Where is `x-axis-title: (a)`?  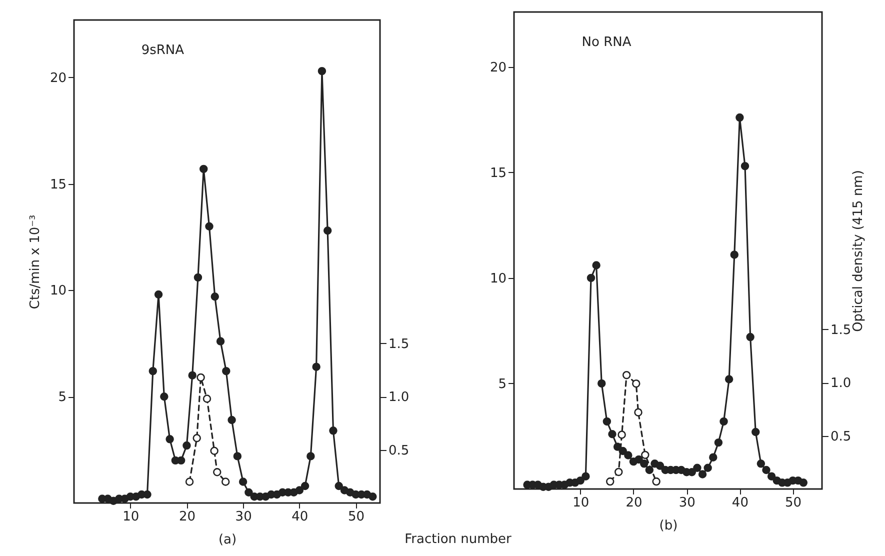
x-axis-title: (a) is located at coordinates (227, 540).